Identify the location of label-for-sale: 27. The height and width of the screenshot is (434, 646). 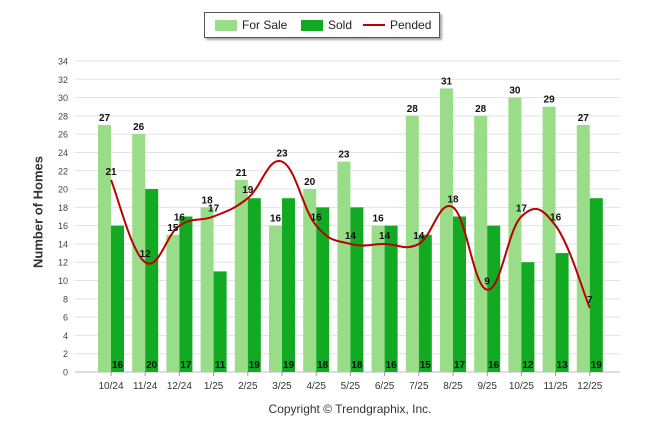
(584, 118).